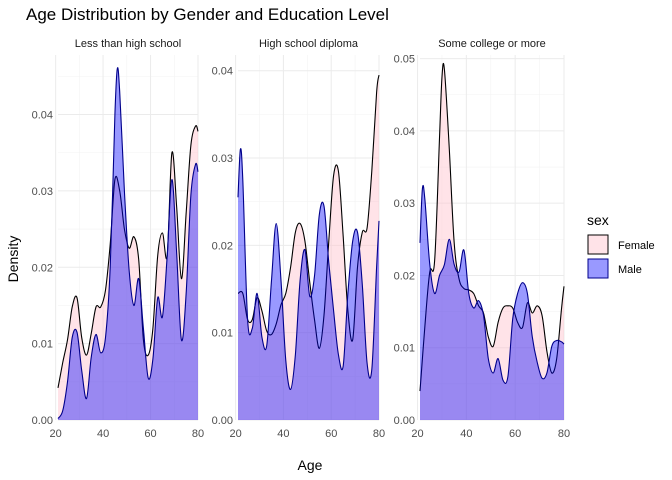 This screenshot has height=480, width=672. Describe the element at coordinates (598, 220) in the screenshot. I see `legend-title: sex` at that location.